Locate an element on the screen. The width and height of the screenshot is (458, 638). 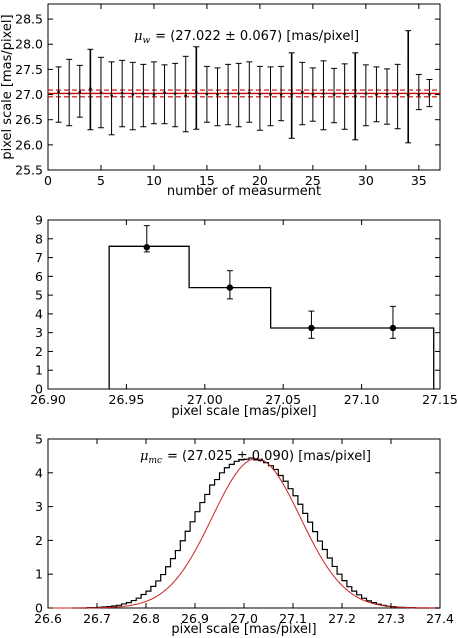
x-tick-label: 26.9 is located at coordinates (195, 618).